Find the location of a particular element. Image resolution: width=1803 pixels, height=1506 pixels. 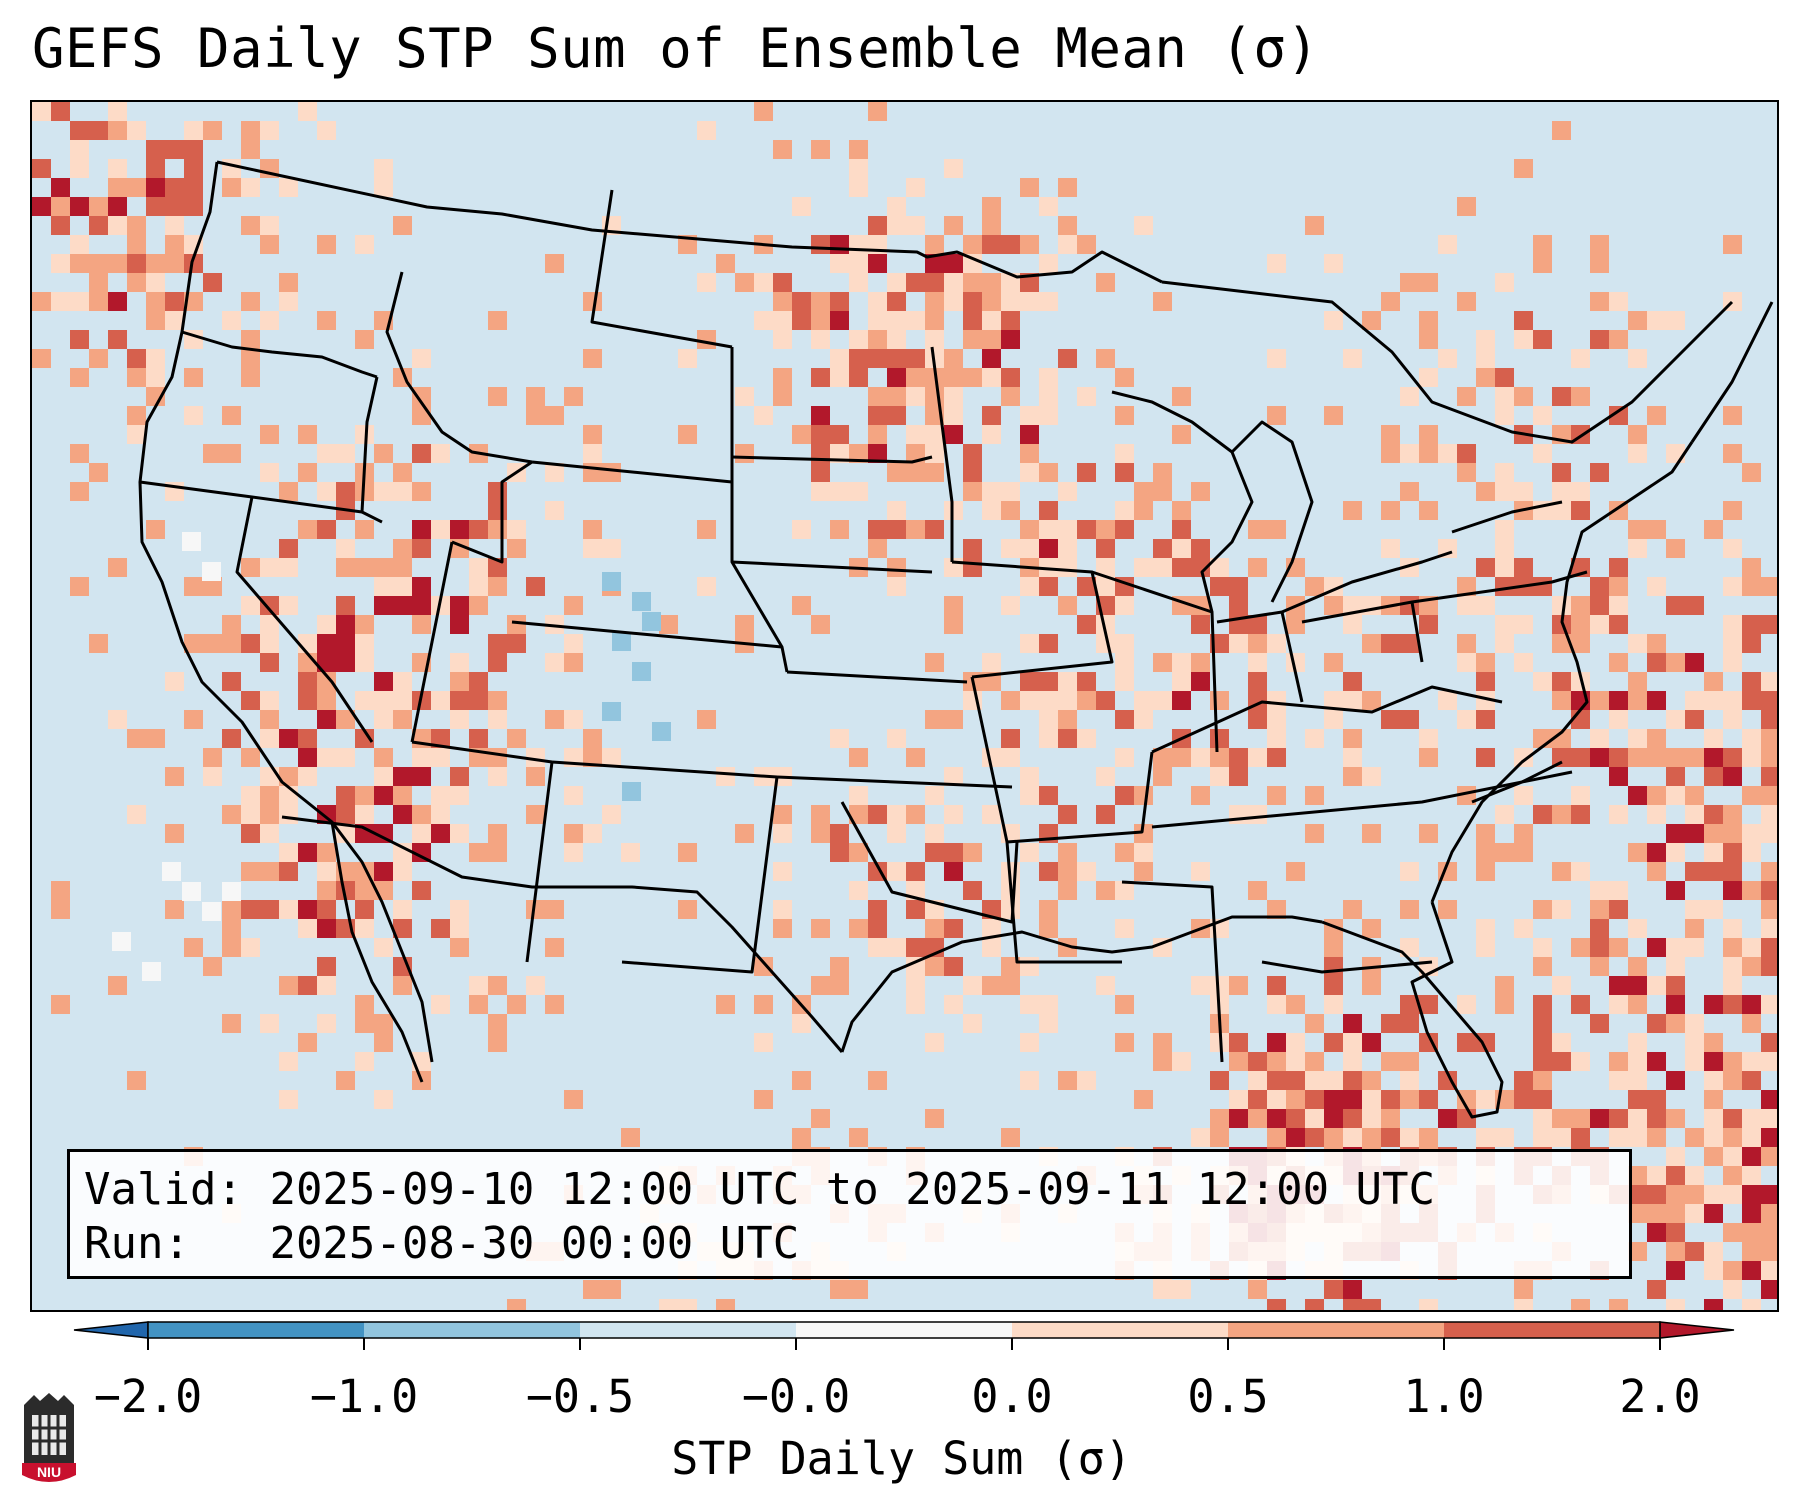

ut-az is located at coordinates (482, 752).